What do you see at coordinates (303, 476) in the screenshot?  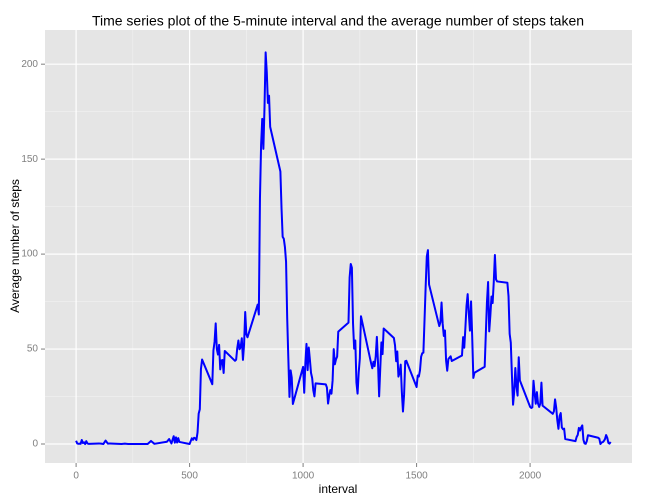 I see `x-tick-label: 1000` at bounding box center [303, 476].